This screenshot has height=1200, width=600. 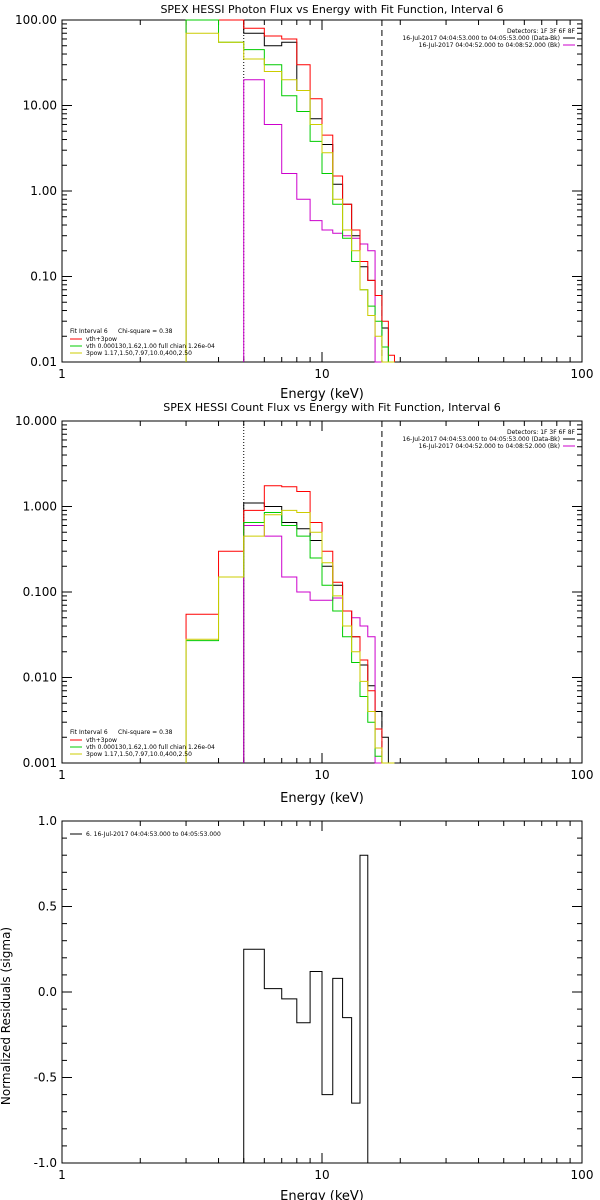 What do you see at coordinates (89, 732) in the screenshot?
I see `middle-legend-fit-interval: Fit Interval 6` at bounding box center [89, 732].